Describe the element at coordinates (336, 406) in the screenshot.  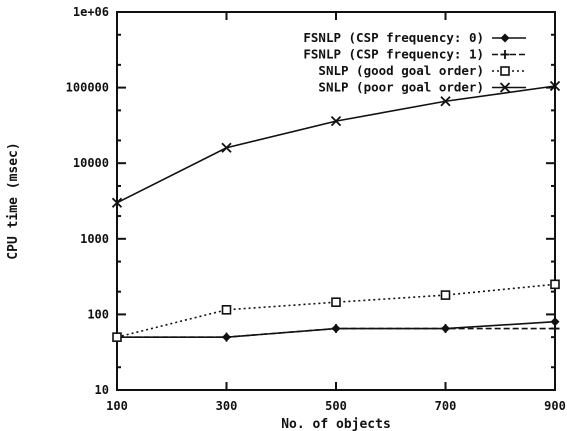
I see `x-tick-label: 500` at that location.